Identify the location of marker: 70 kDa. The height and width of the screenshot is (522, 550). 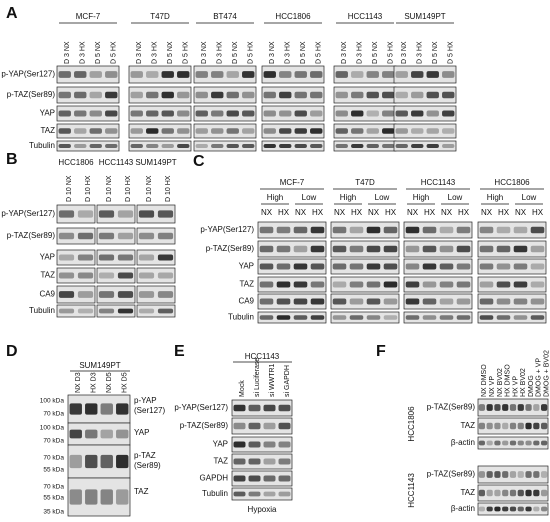
(53, 414).